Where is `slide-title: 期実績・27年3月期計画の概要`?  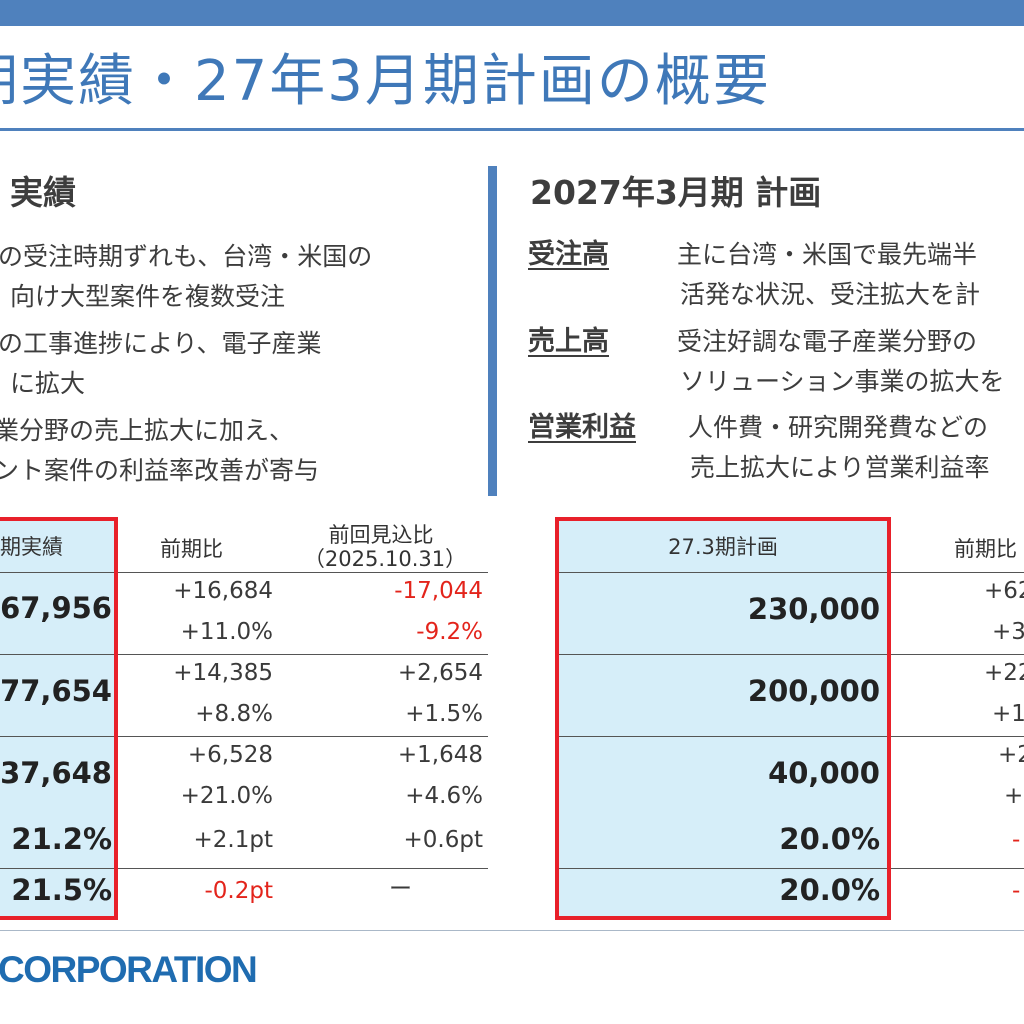
slide-title: 期実績・27年3月期計画の概要 is located at coordinates (385, 81).